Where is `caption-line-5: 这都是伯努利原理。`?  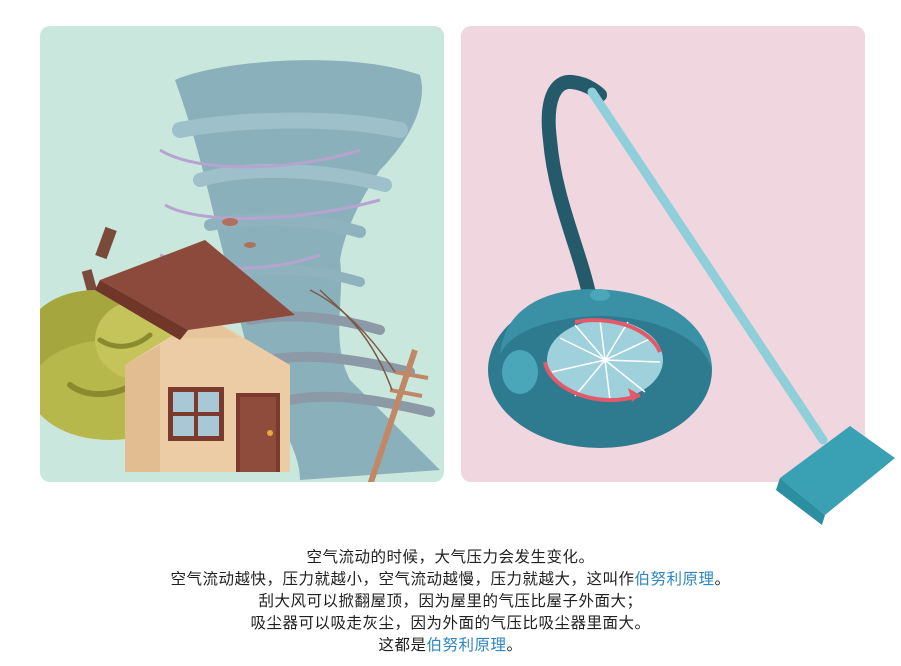 caption-line-5: 这都是伯努利原理。 is located at coordinates (450, 645).